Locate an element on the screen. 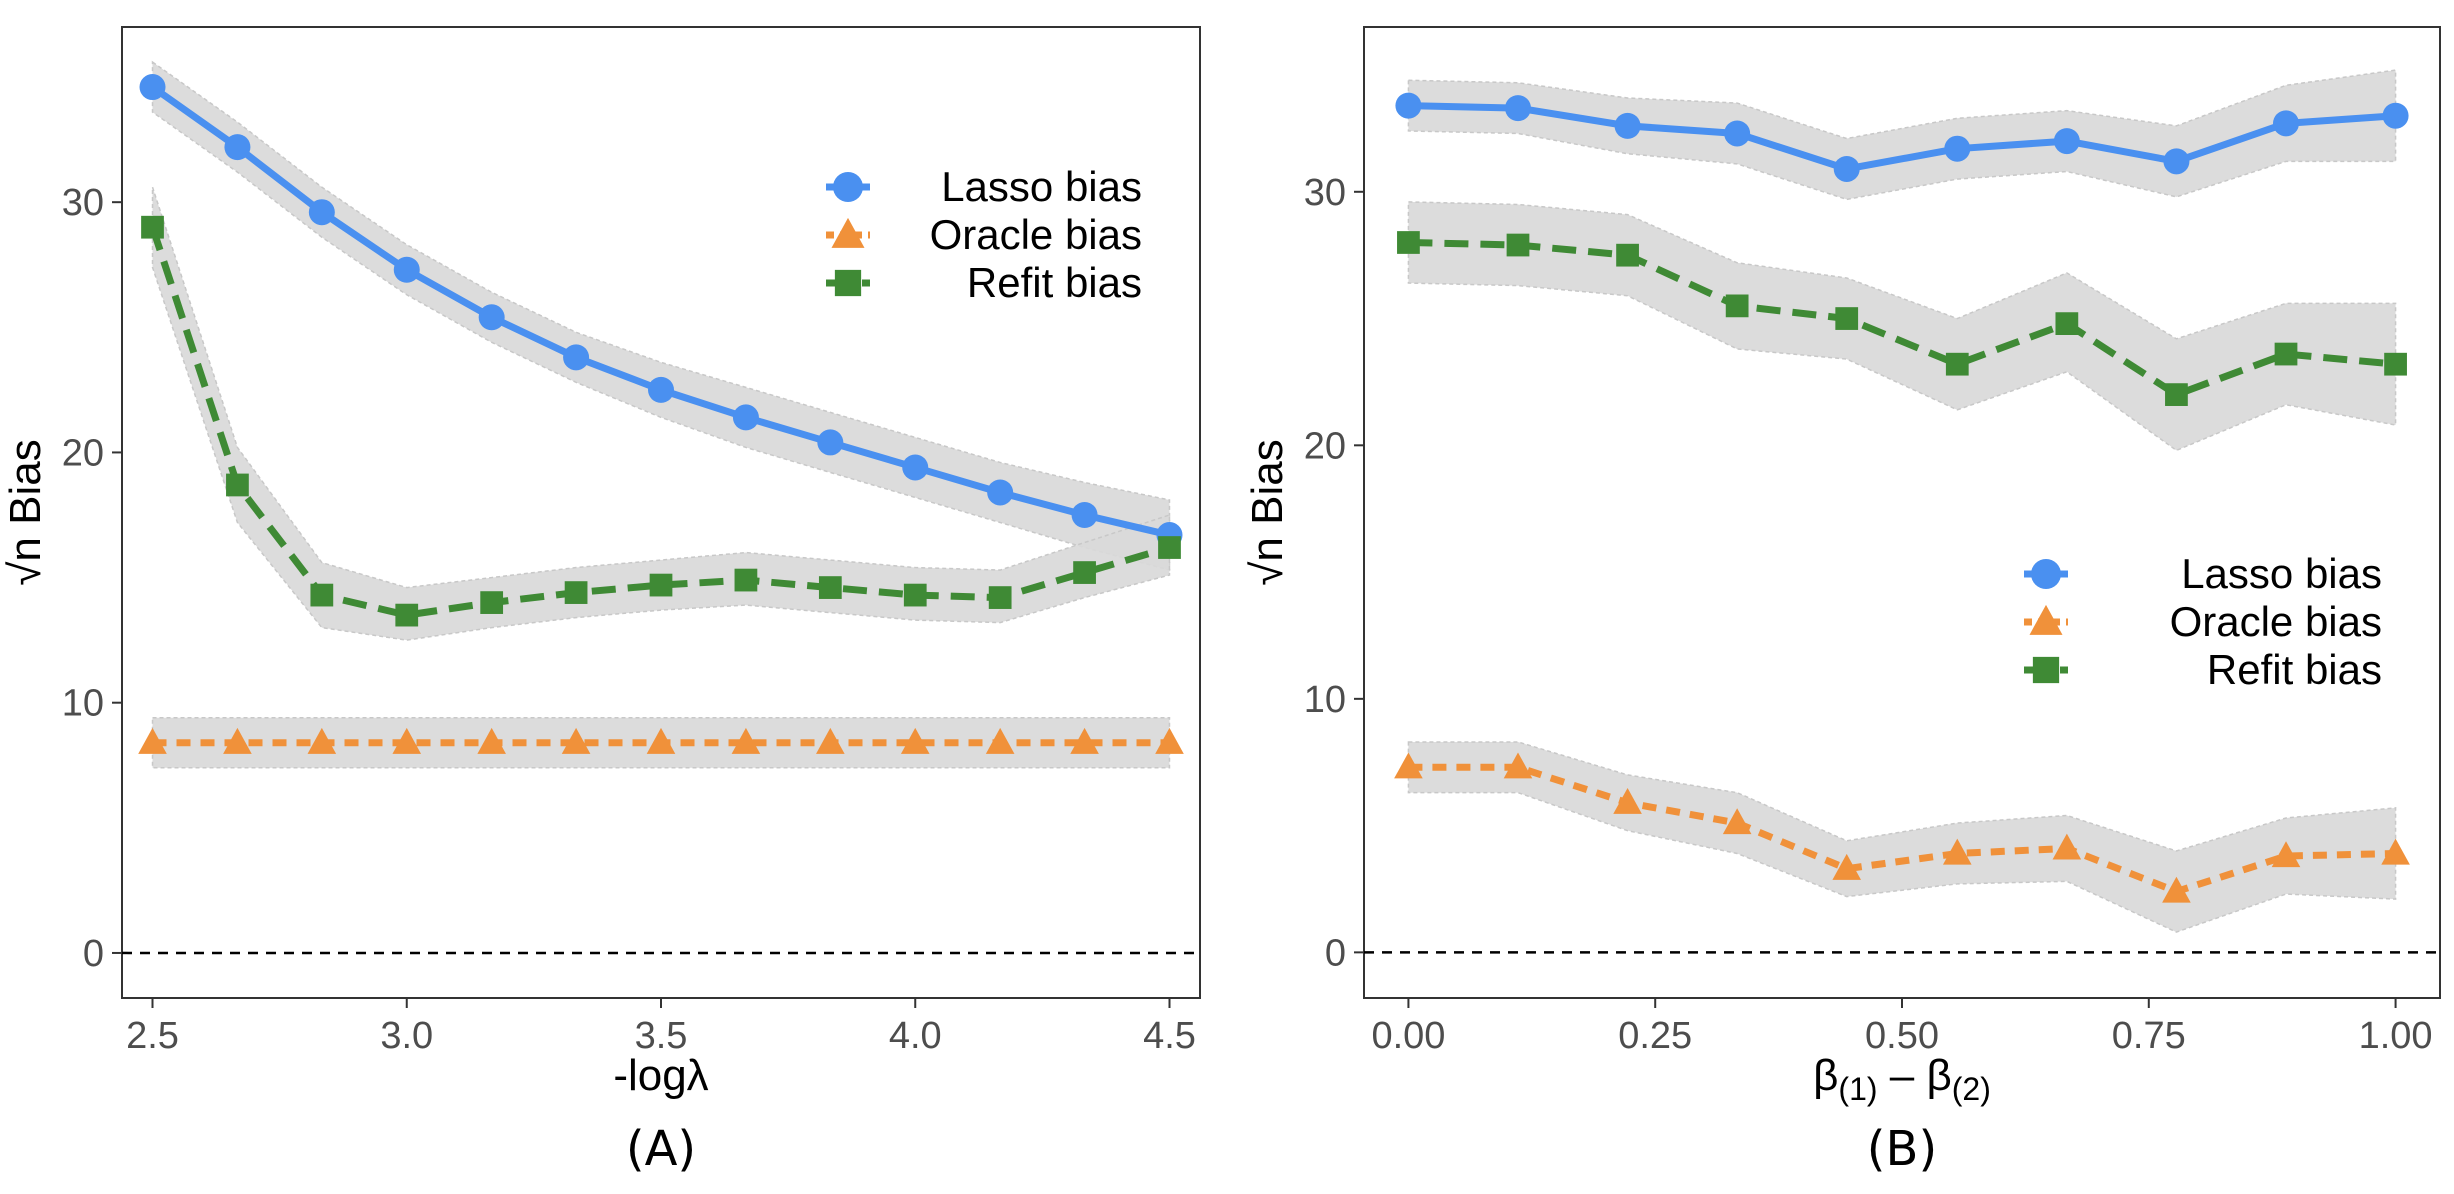 The width and height of the screenshot is (2454, 1194). y-axis-title-root: √n is located at coordinates (25, 561).